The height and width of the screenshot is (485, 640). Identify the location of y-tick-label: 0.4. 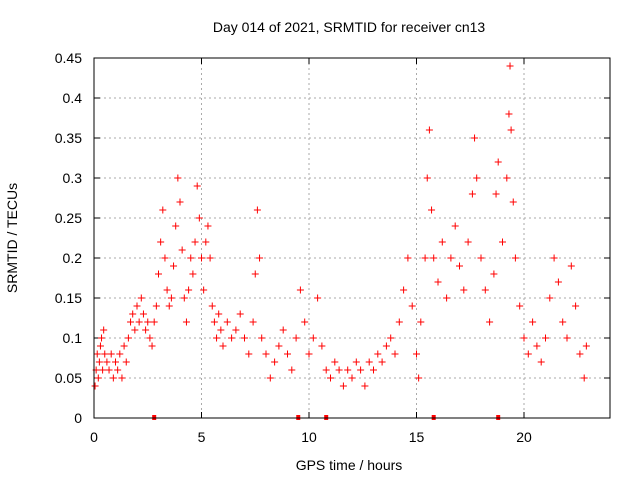
(73, 98).